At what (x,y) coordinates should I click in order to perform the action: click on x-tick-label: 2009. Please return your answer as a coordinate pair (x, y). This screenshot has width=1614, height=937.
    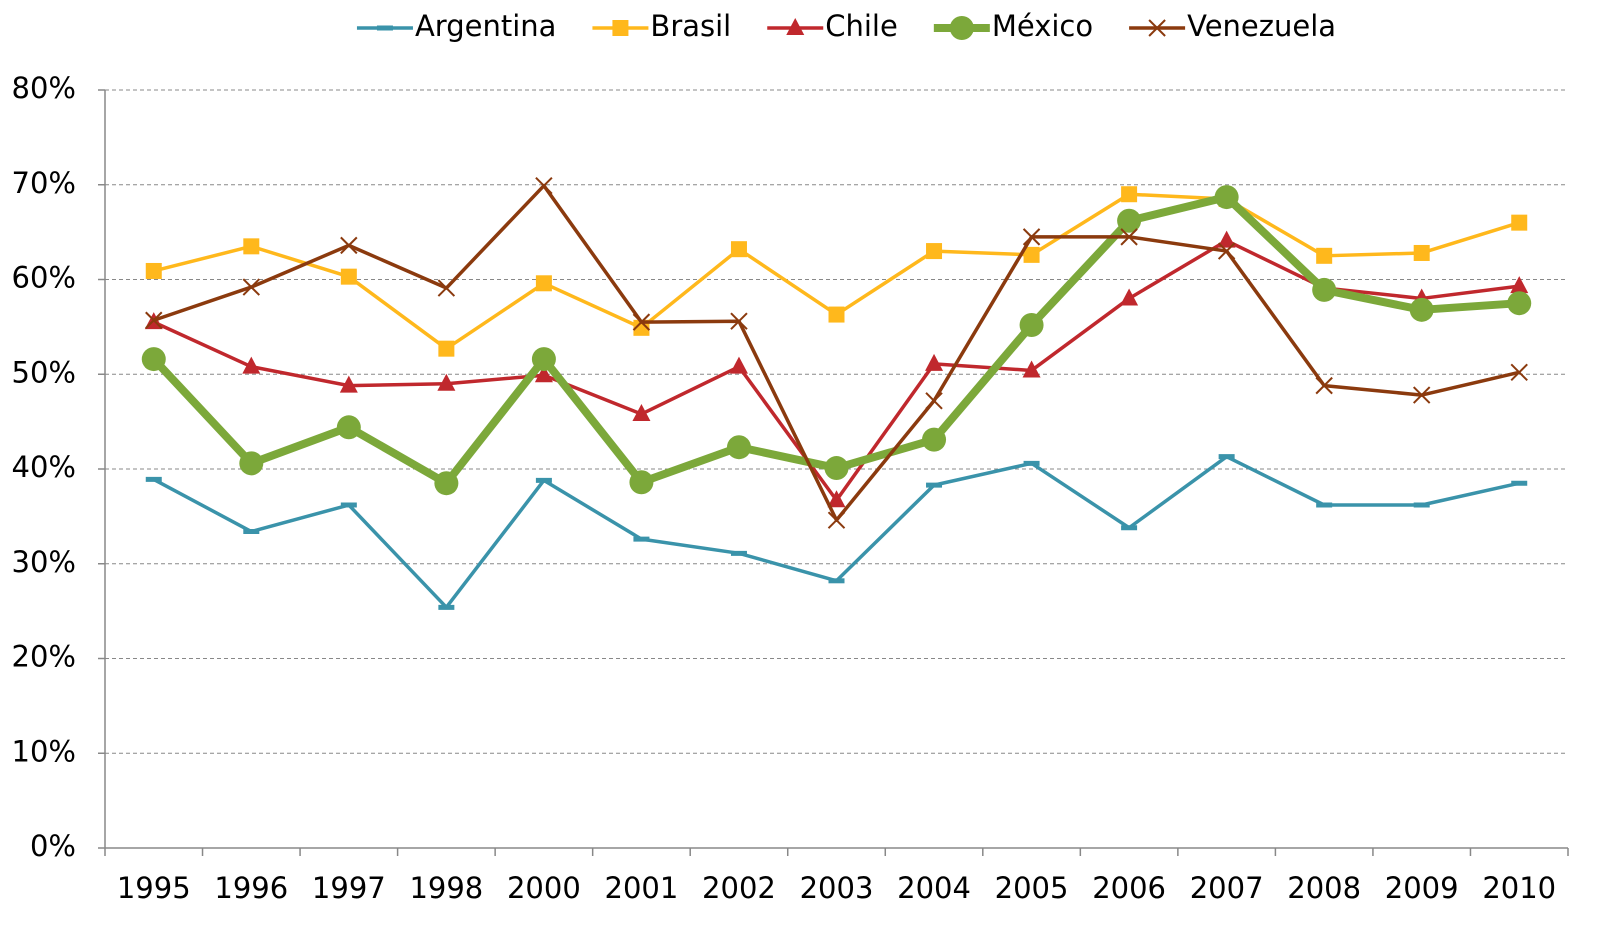
    Looking at the image, I should click on (1422, 888).